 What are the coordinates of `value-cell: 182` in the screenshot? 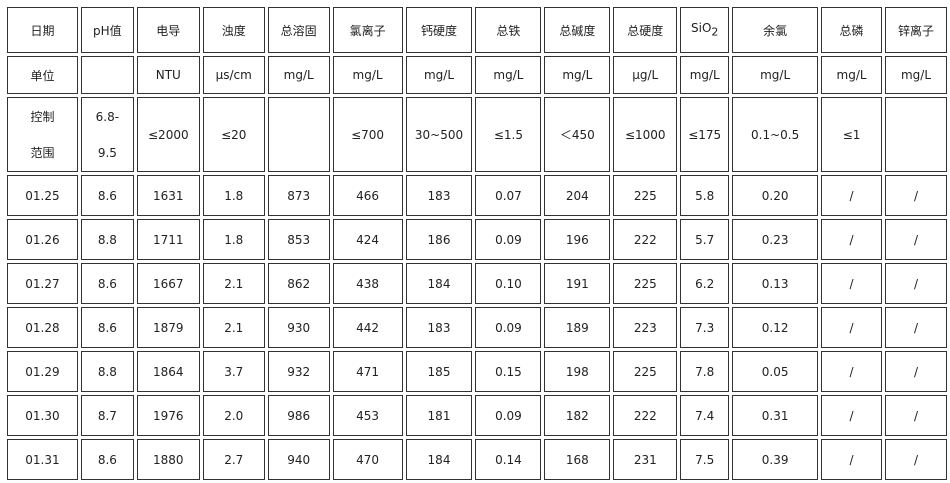 It's located at (577, 415).